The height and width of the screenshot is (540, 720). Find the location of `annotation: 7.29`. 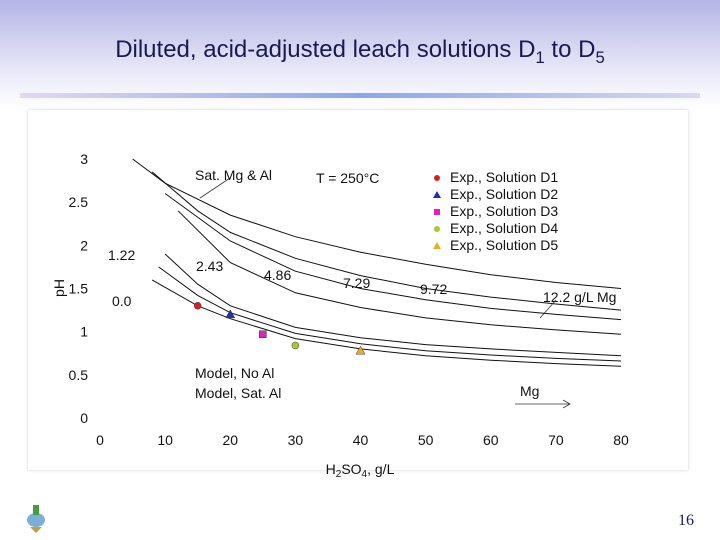

annotation: 7.29 is located at coordinates (356, 283).